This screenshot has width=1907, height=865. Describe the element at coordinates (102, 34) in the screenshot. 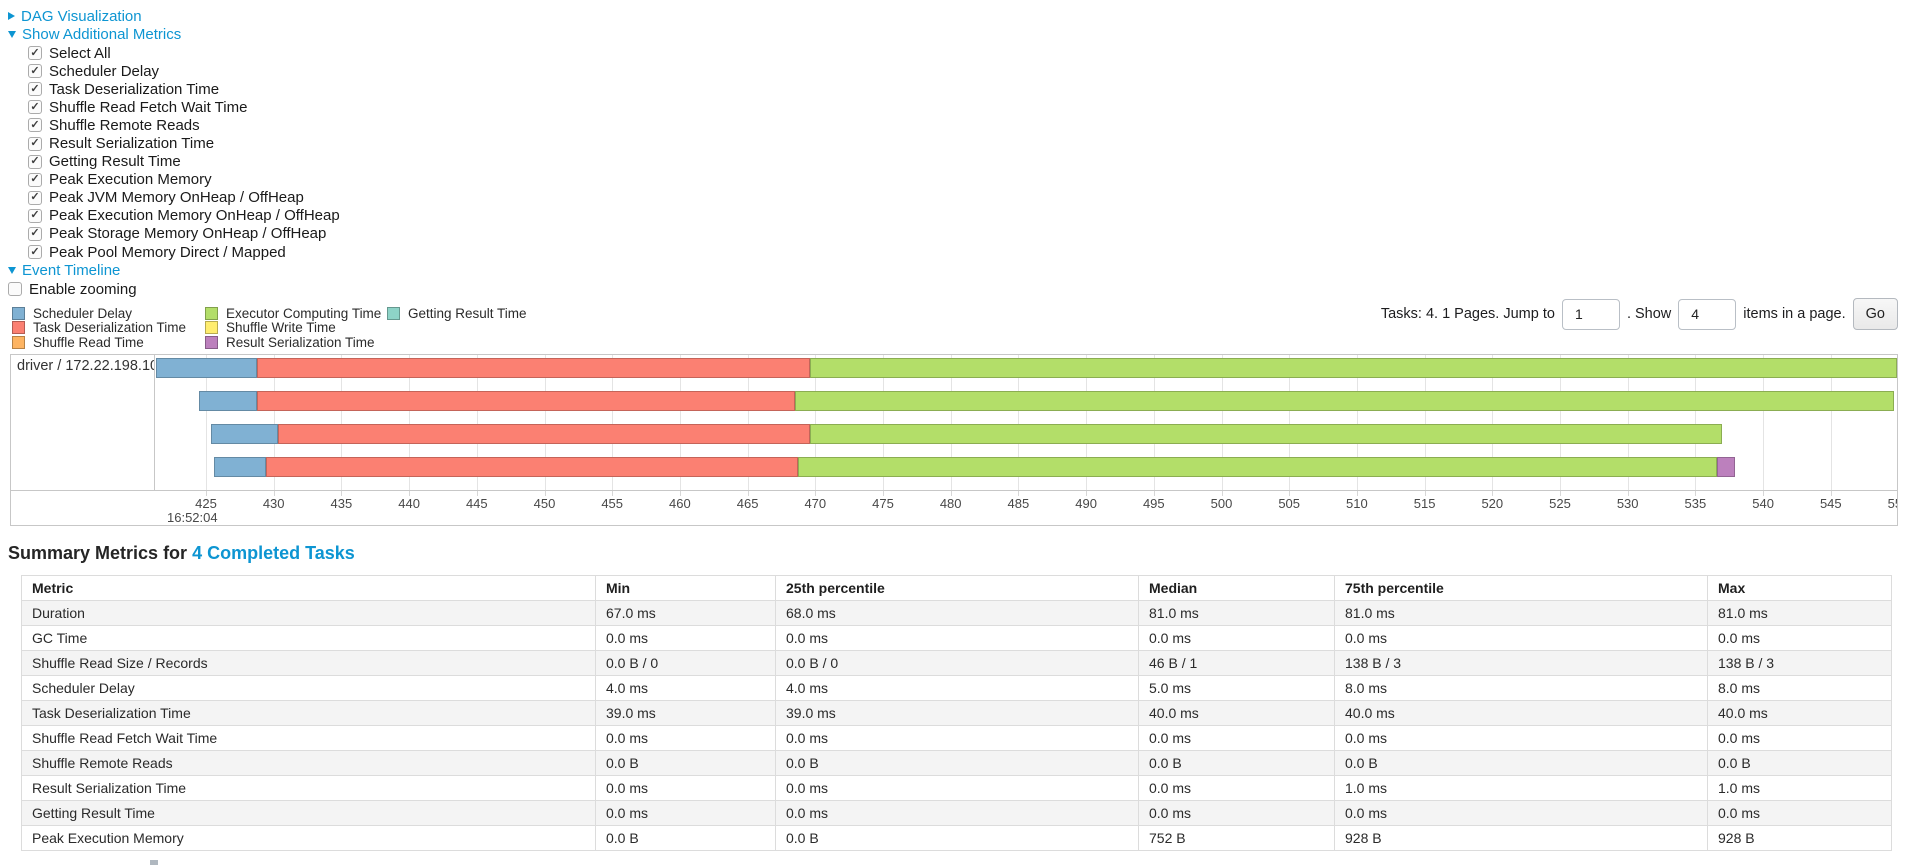

I see `show-additional-metrics-label: Show Additional Metrics` at that location.